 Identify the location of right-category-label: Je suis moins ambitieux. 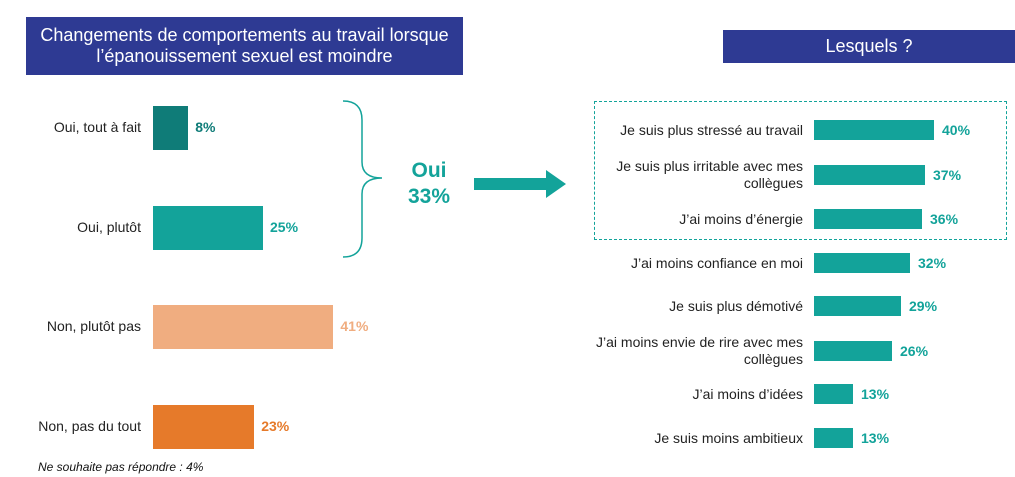
(693, 438).